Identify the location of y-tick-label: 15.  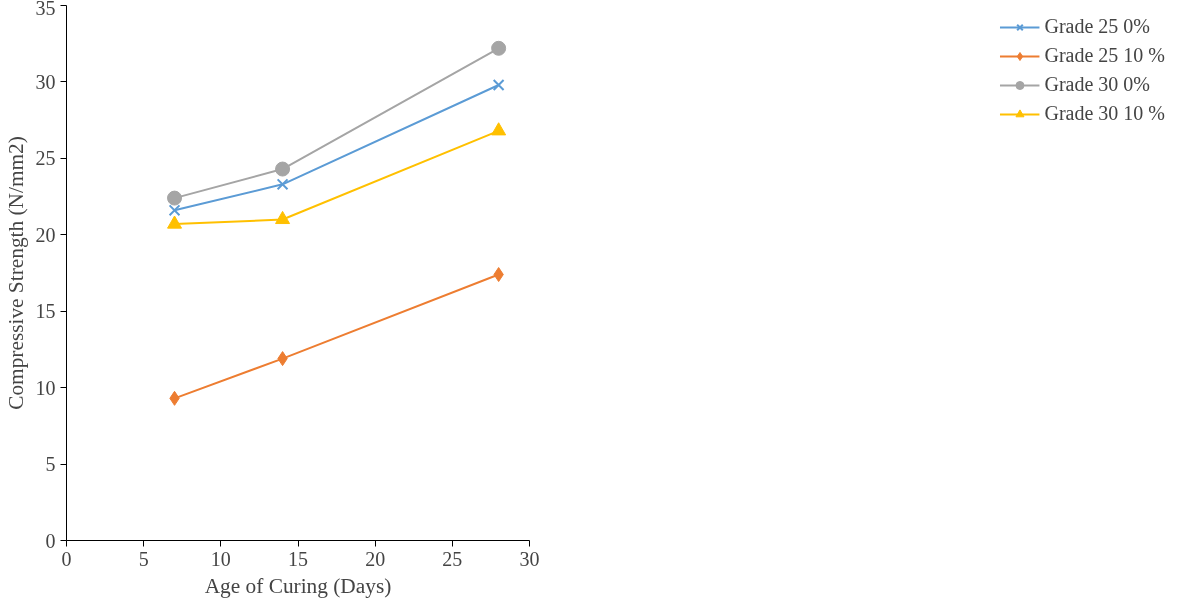
(45, 311).